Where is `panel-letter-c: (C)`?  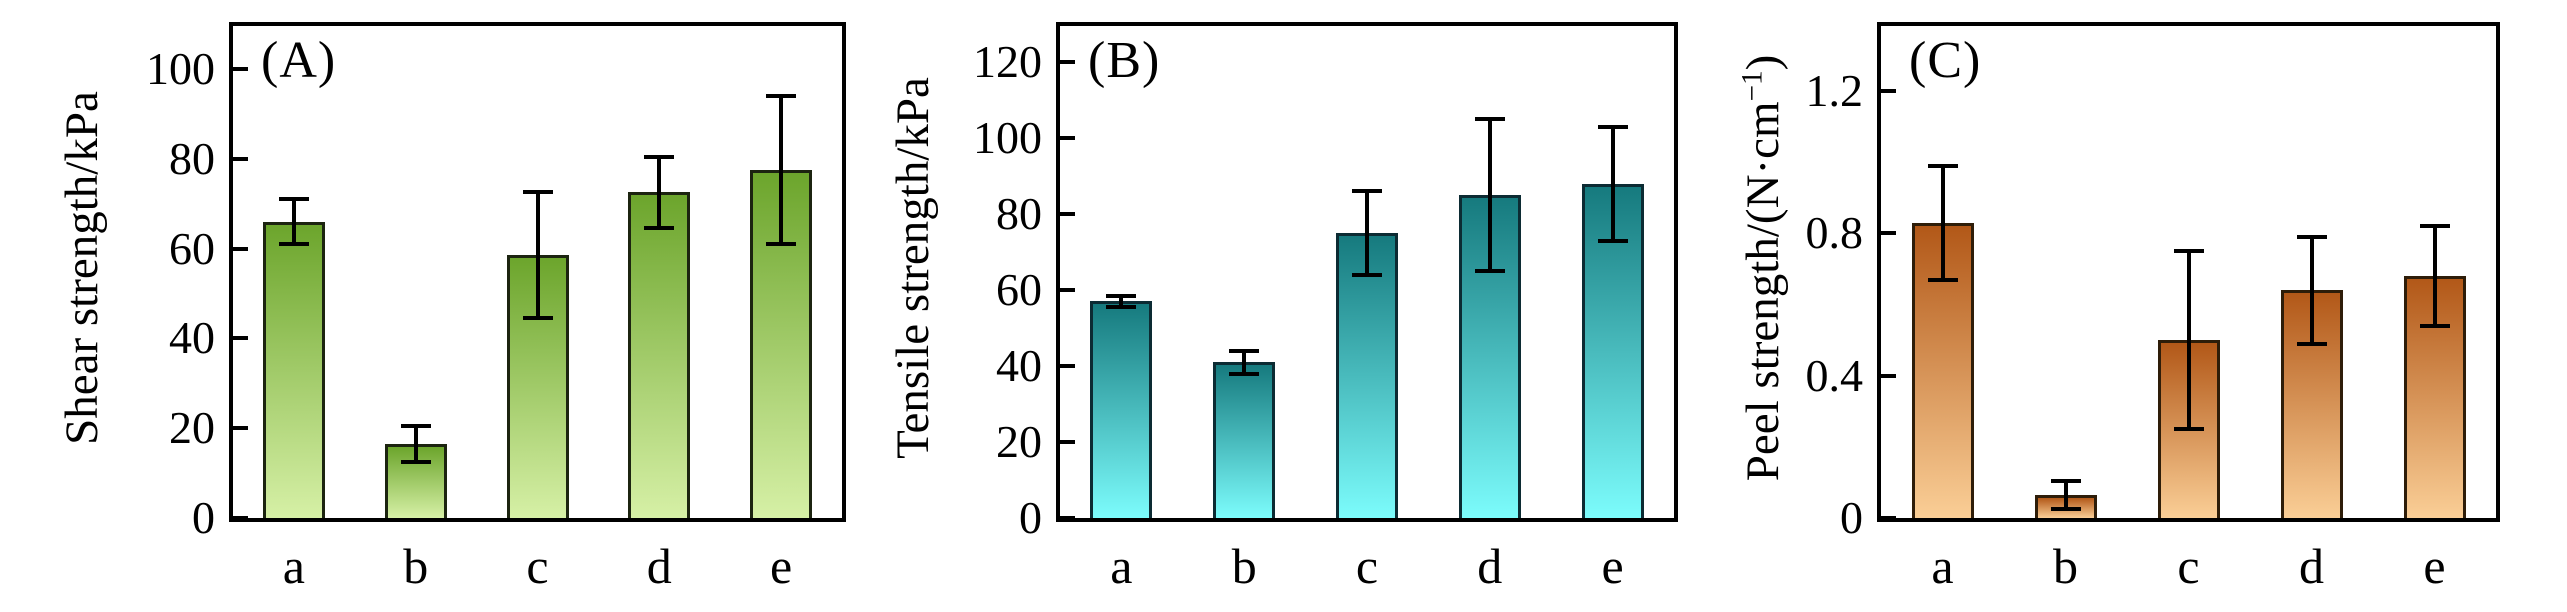 panel-letter-c: (C) is located at coordinates (1945, 60).